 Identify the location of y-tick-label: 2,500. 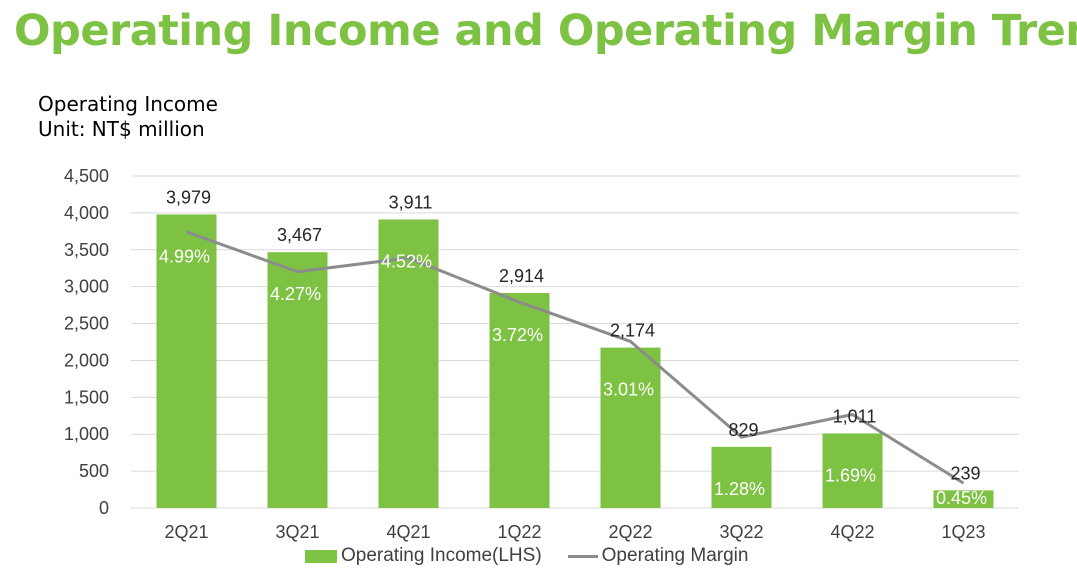
(86, 324).